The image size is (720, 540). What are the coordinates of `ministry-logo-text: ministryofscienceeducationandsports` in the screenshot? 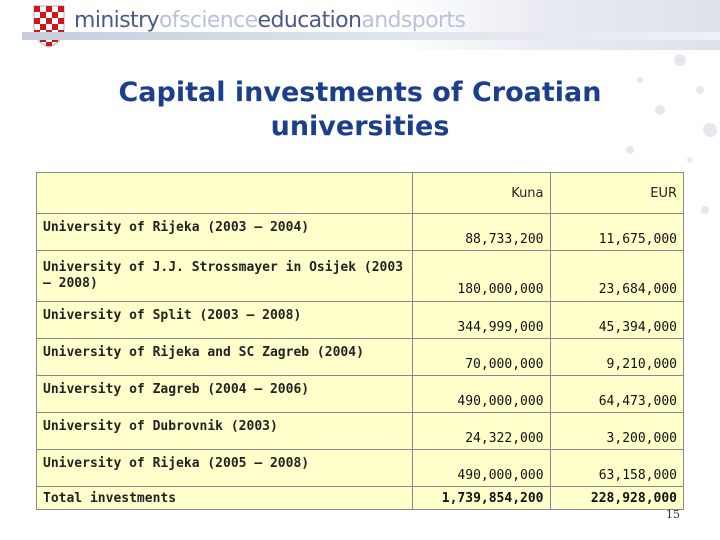 It's located at (270, 20).